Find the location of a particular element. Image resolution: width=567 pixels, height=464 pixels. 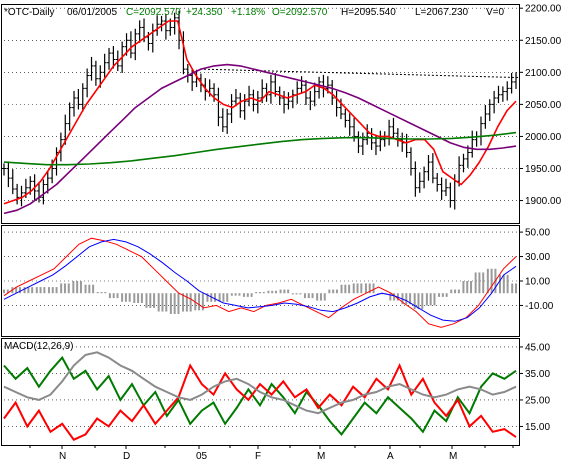

macd-tick-label: 10.00 is located at coordinates (537, 282).